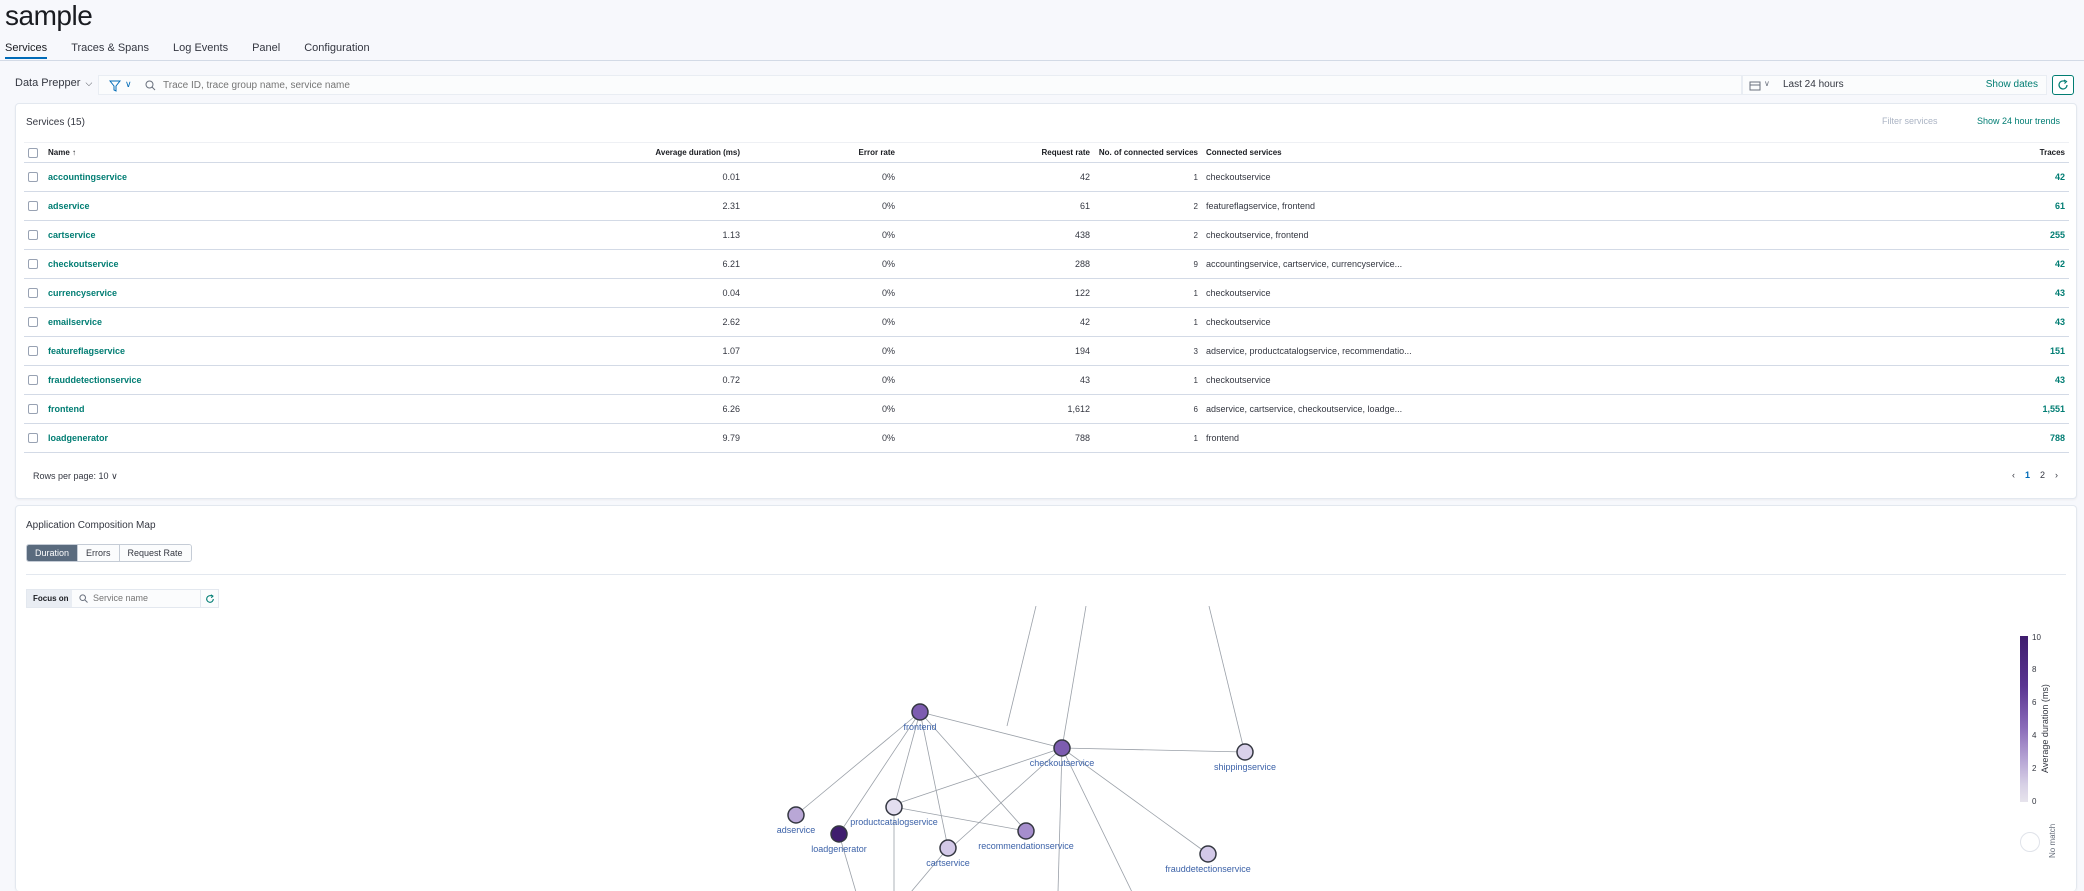 The width and height of the screenshot is (2084, 891). What do you see at coordinates (26, 48) in the screenshot?
I see `tab-services: Services` at bounding box center [26, 48].